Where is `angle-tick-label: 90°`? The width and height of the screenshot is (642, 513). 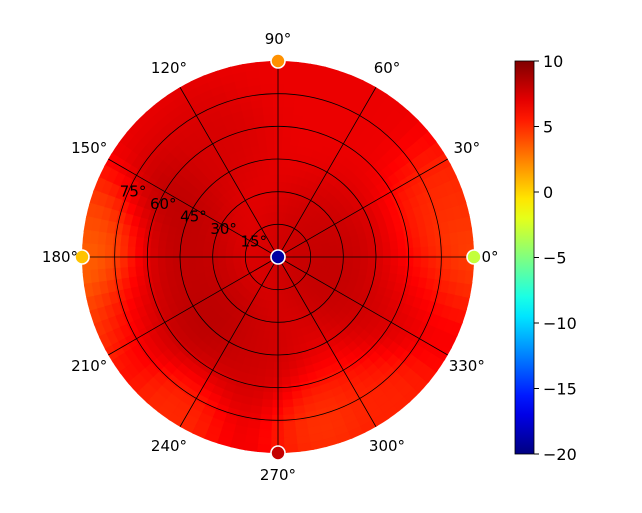 angle-tick-label: 90° is located at coordinates (278, 39).